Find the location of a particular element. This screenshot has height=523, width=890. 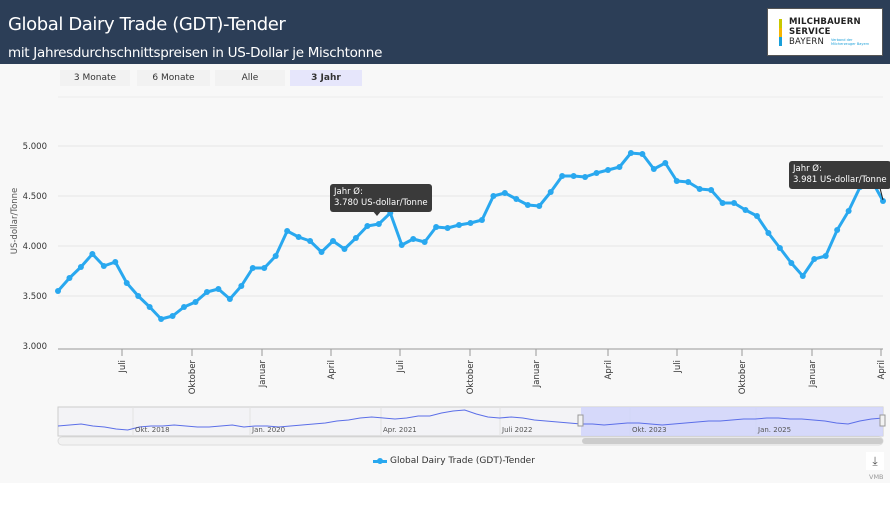

tooltip-2: Jahr Ø: 3.981 US-dollar/Tonne is located at coordinates (839, 175).